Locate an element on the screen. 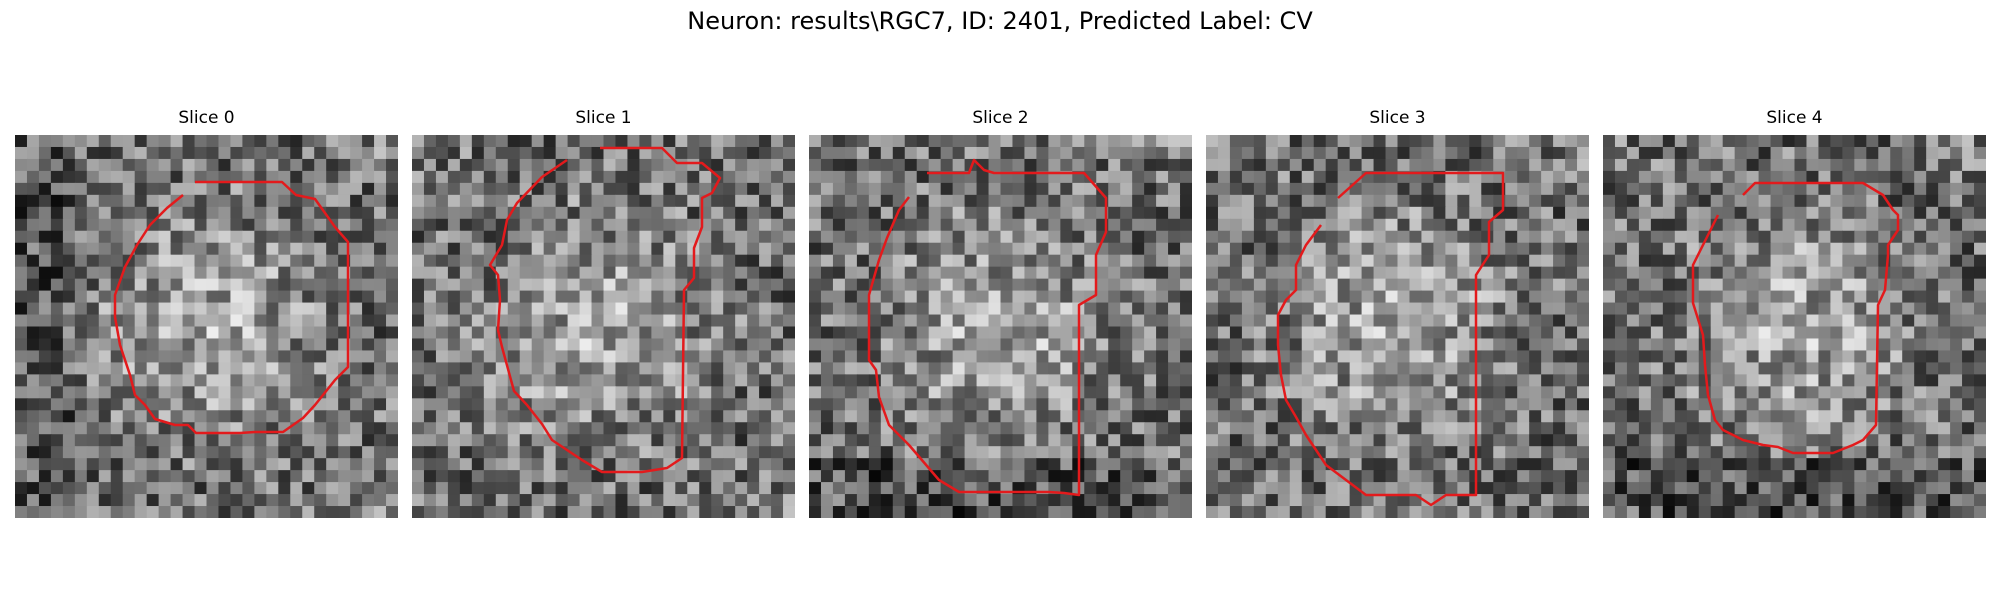 The image size is (2000, 600). slice-title-1: Slice 1 is located at coordinates (603, 118).